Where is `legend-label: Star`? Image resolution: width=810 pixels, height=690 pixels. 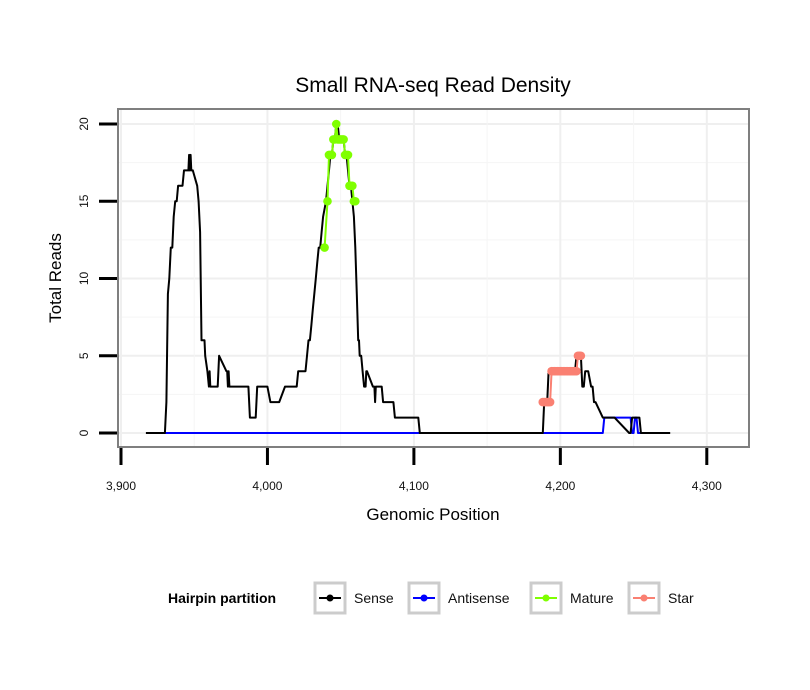
legend-label: Star is located at coordinates (681, 598).